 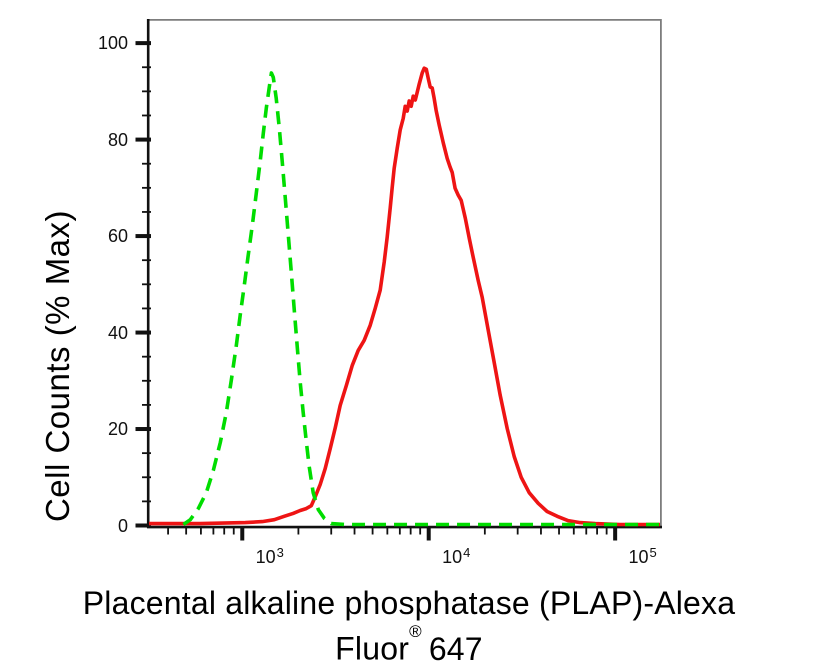 I want to click on caption-fluor-text: Fluor, so click(x=372, y=648).